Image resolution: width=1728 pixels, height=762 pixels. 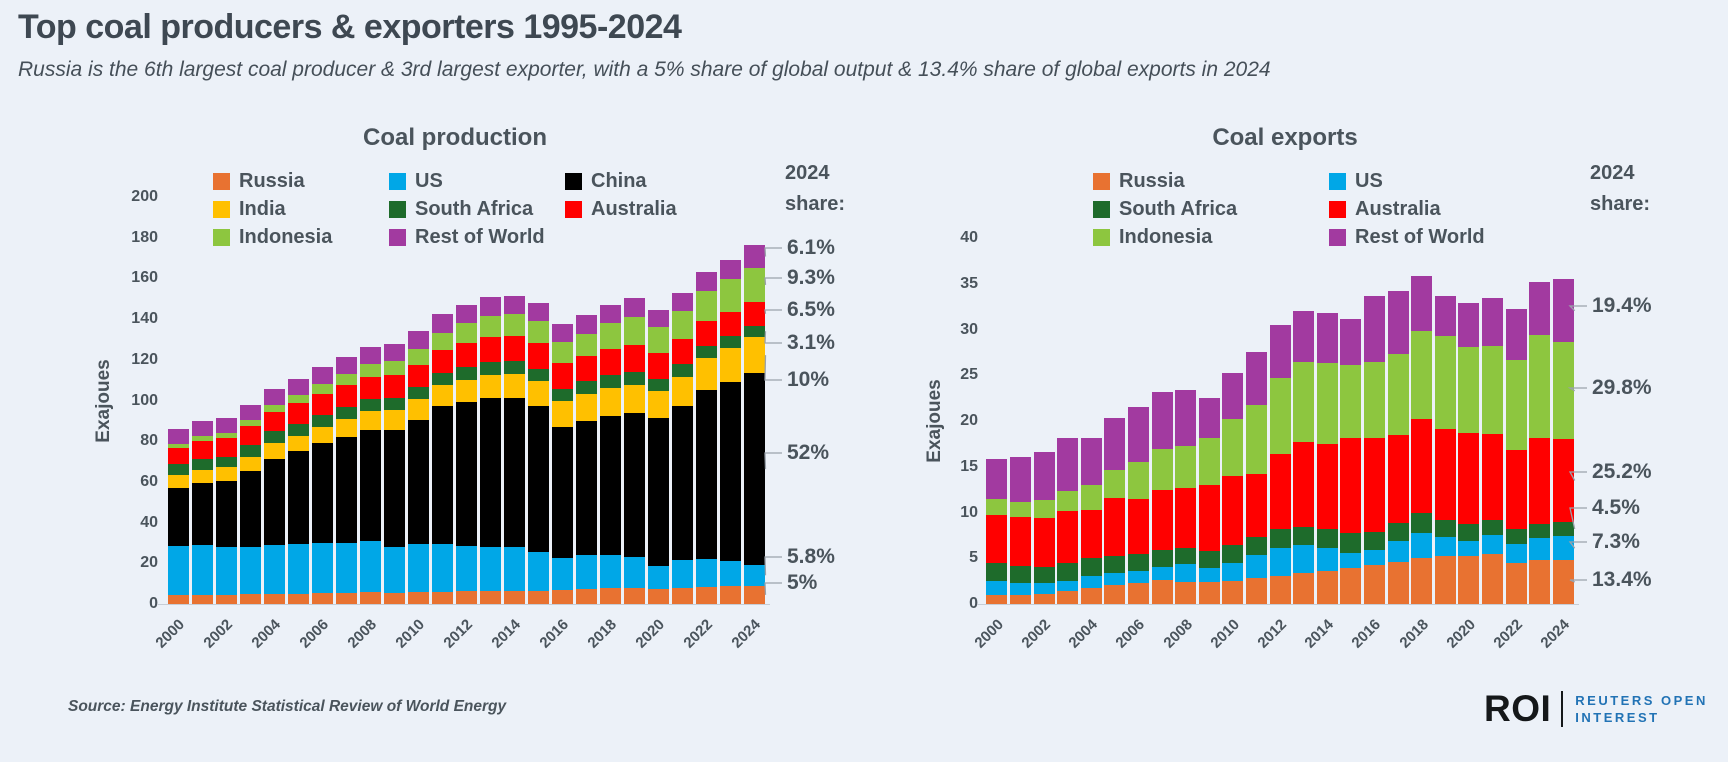 What do you see at coordinates (1036, 634) in the screenshot?
I see `x-tick-label: 2002` at bounding box center [1036, 634].